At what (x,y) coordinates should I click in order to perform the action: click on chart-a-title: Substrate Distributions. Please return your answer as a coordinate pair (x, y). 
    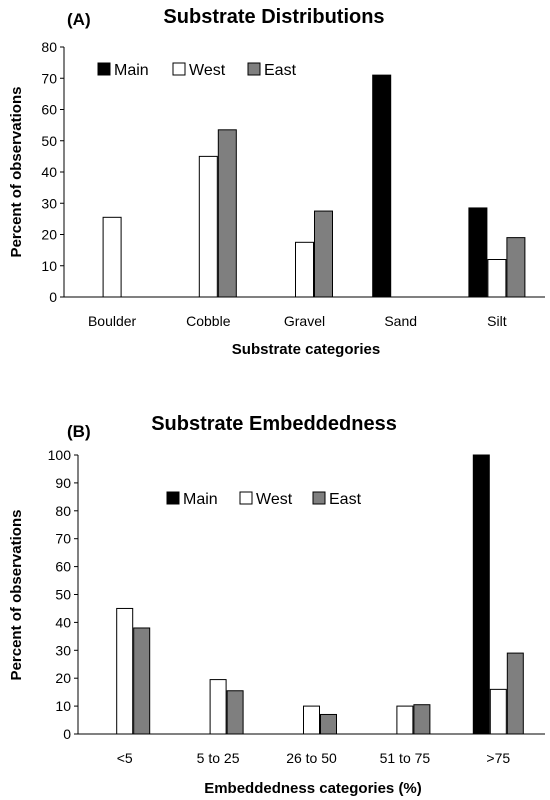
    Looking at the image, I should click on (273, 17).